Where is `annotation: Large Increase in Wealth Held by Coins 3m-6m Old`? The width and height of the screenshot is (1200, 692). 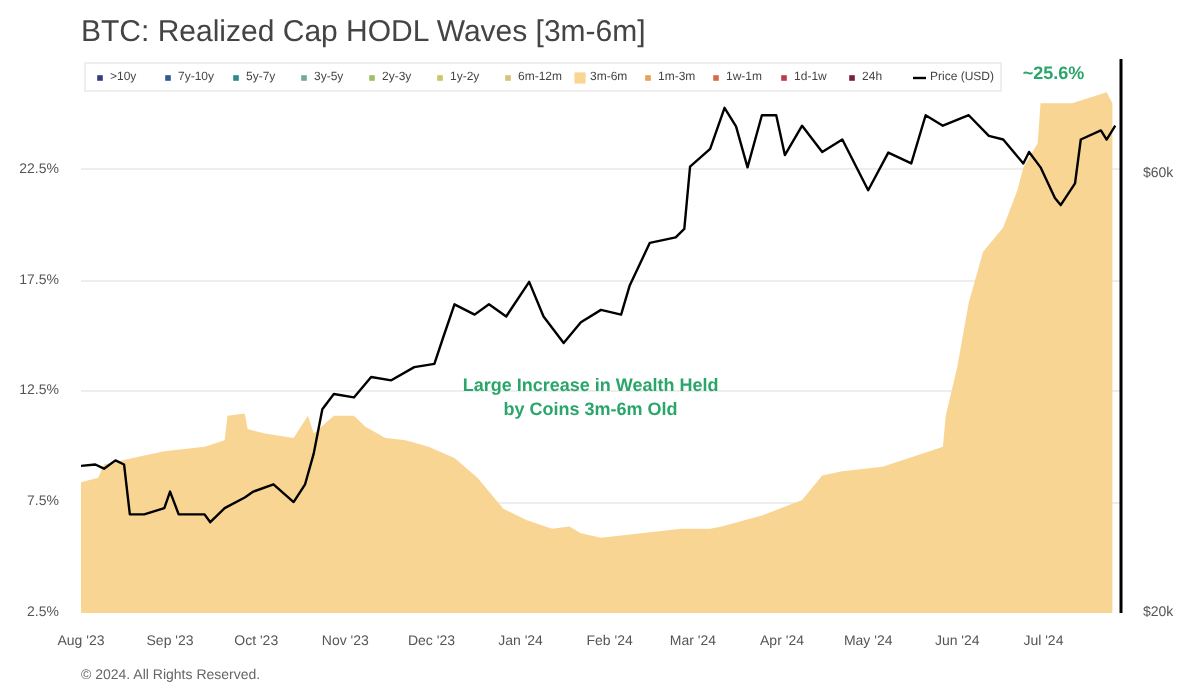
annotation: Large Increase in Wealth Held by Coins 3m-6m Old is located at coordinates (590, 396).